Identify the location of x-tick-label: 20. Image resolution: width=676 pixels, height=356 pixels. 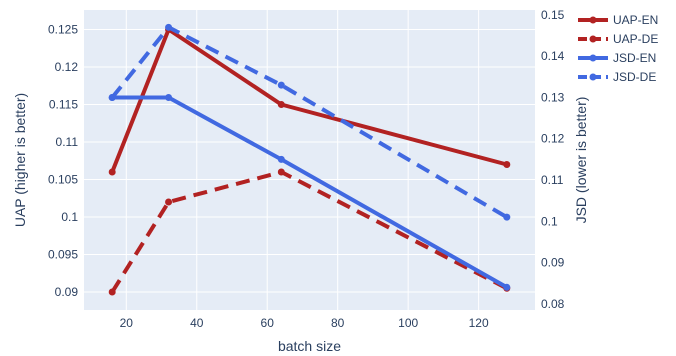
(127, 323).